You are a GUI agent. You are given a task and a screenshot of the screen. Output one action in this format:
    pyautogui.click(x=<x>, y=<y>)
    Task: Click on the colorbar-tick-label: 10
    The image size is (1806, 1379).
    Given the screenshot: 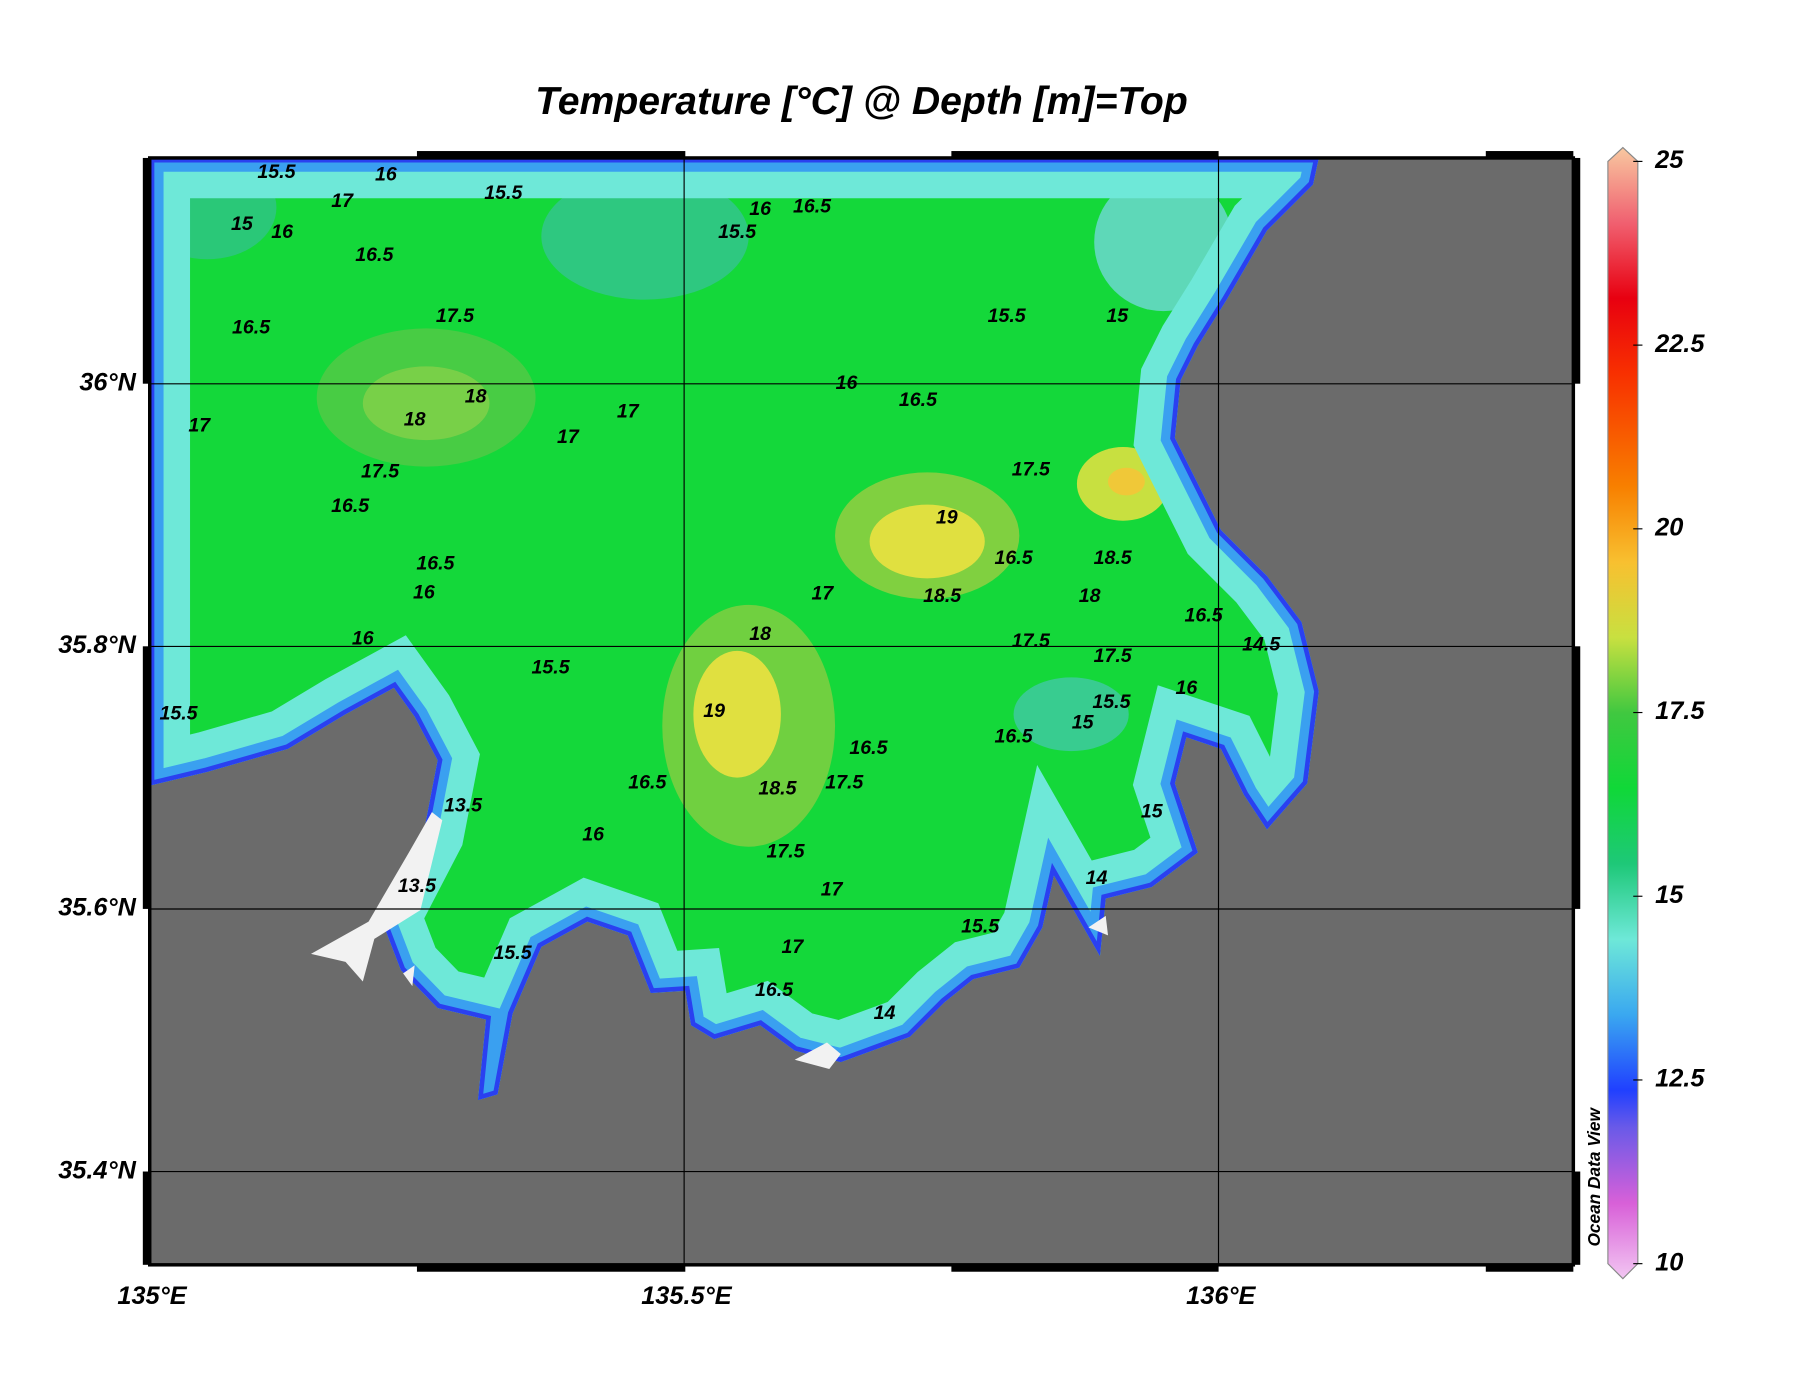 What is the action you would take?
    pyautogui.click(x=1669, y=1262)
    